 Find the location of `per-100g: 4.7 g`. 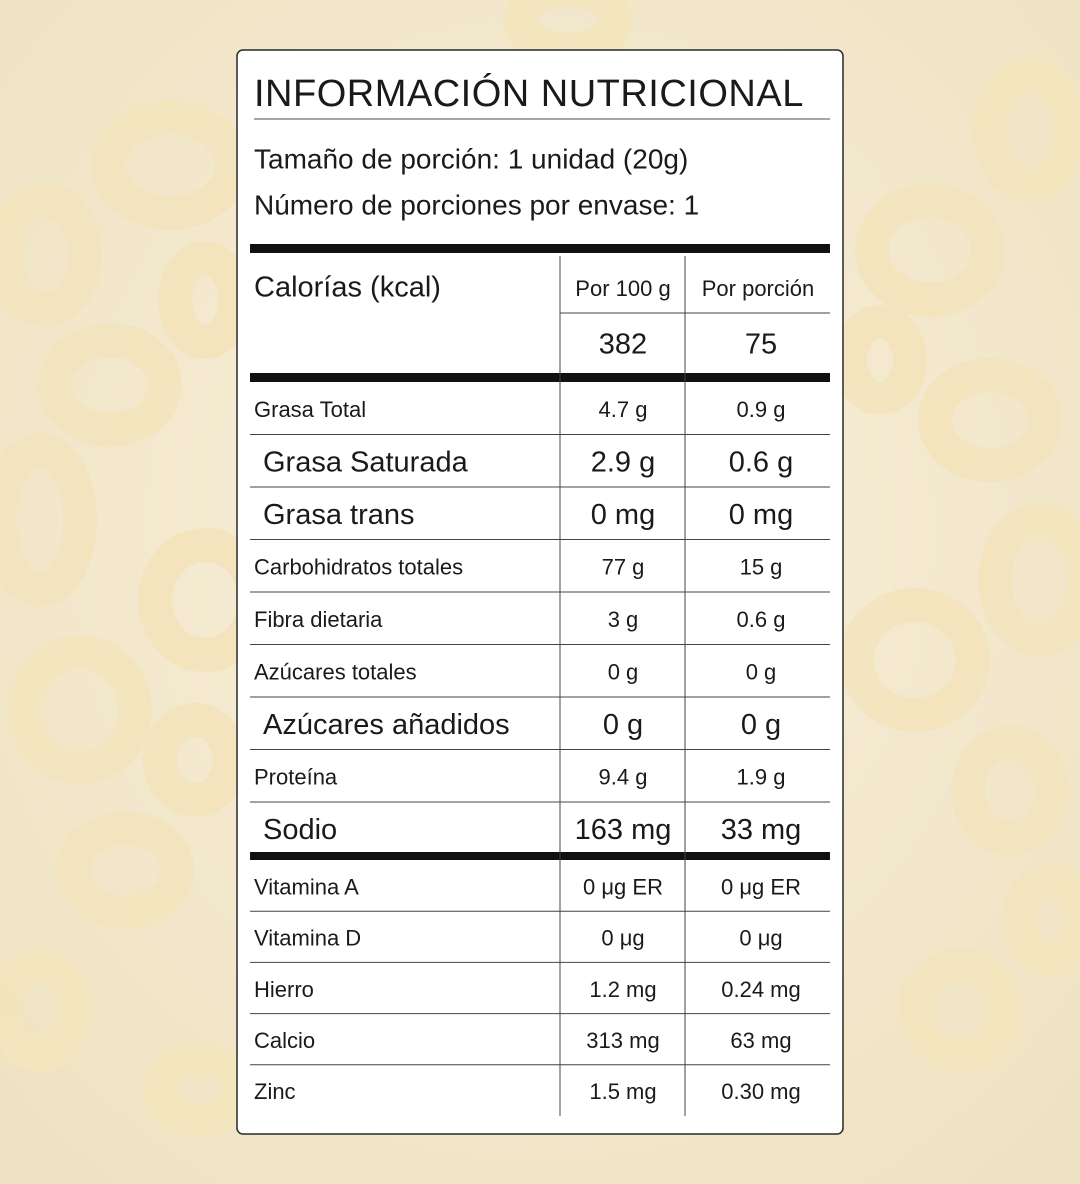

per-100g: 4.7 g is located at coordinates (623, 409).